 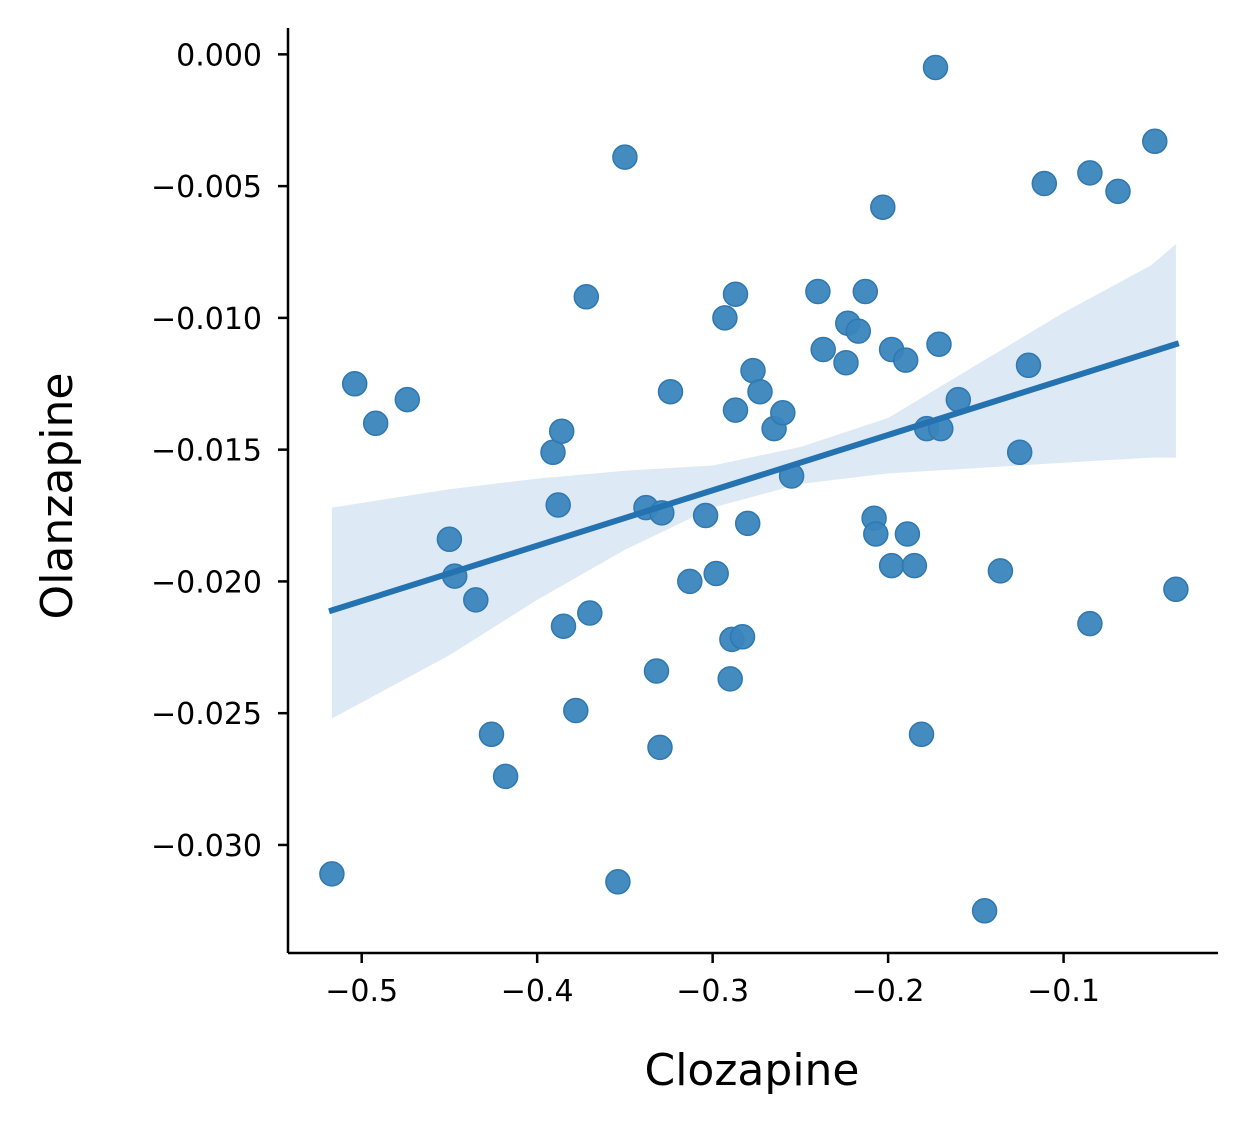 I want to click on y-tick-label: −0.030, so click(x=206, y=846).